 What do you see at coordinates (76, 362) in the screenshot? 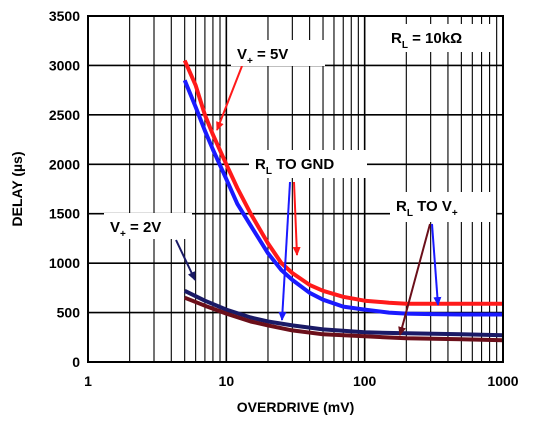
I see `y-tick-label: 0` at bounding box center [76, 362].